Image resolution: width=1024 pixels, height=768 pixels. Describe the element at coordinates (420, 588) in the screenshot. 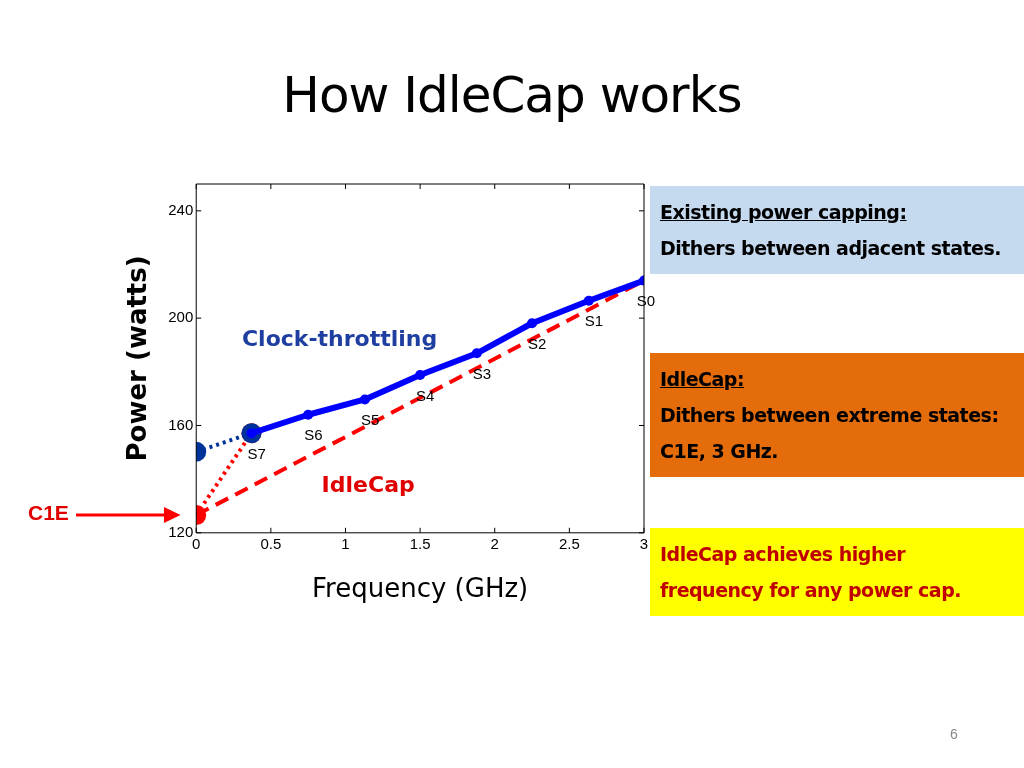

I see `x-axis-title: Frequency (GHz)` at that location.